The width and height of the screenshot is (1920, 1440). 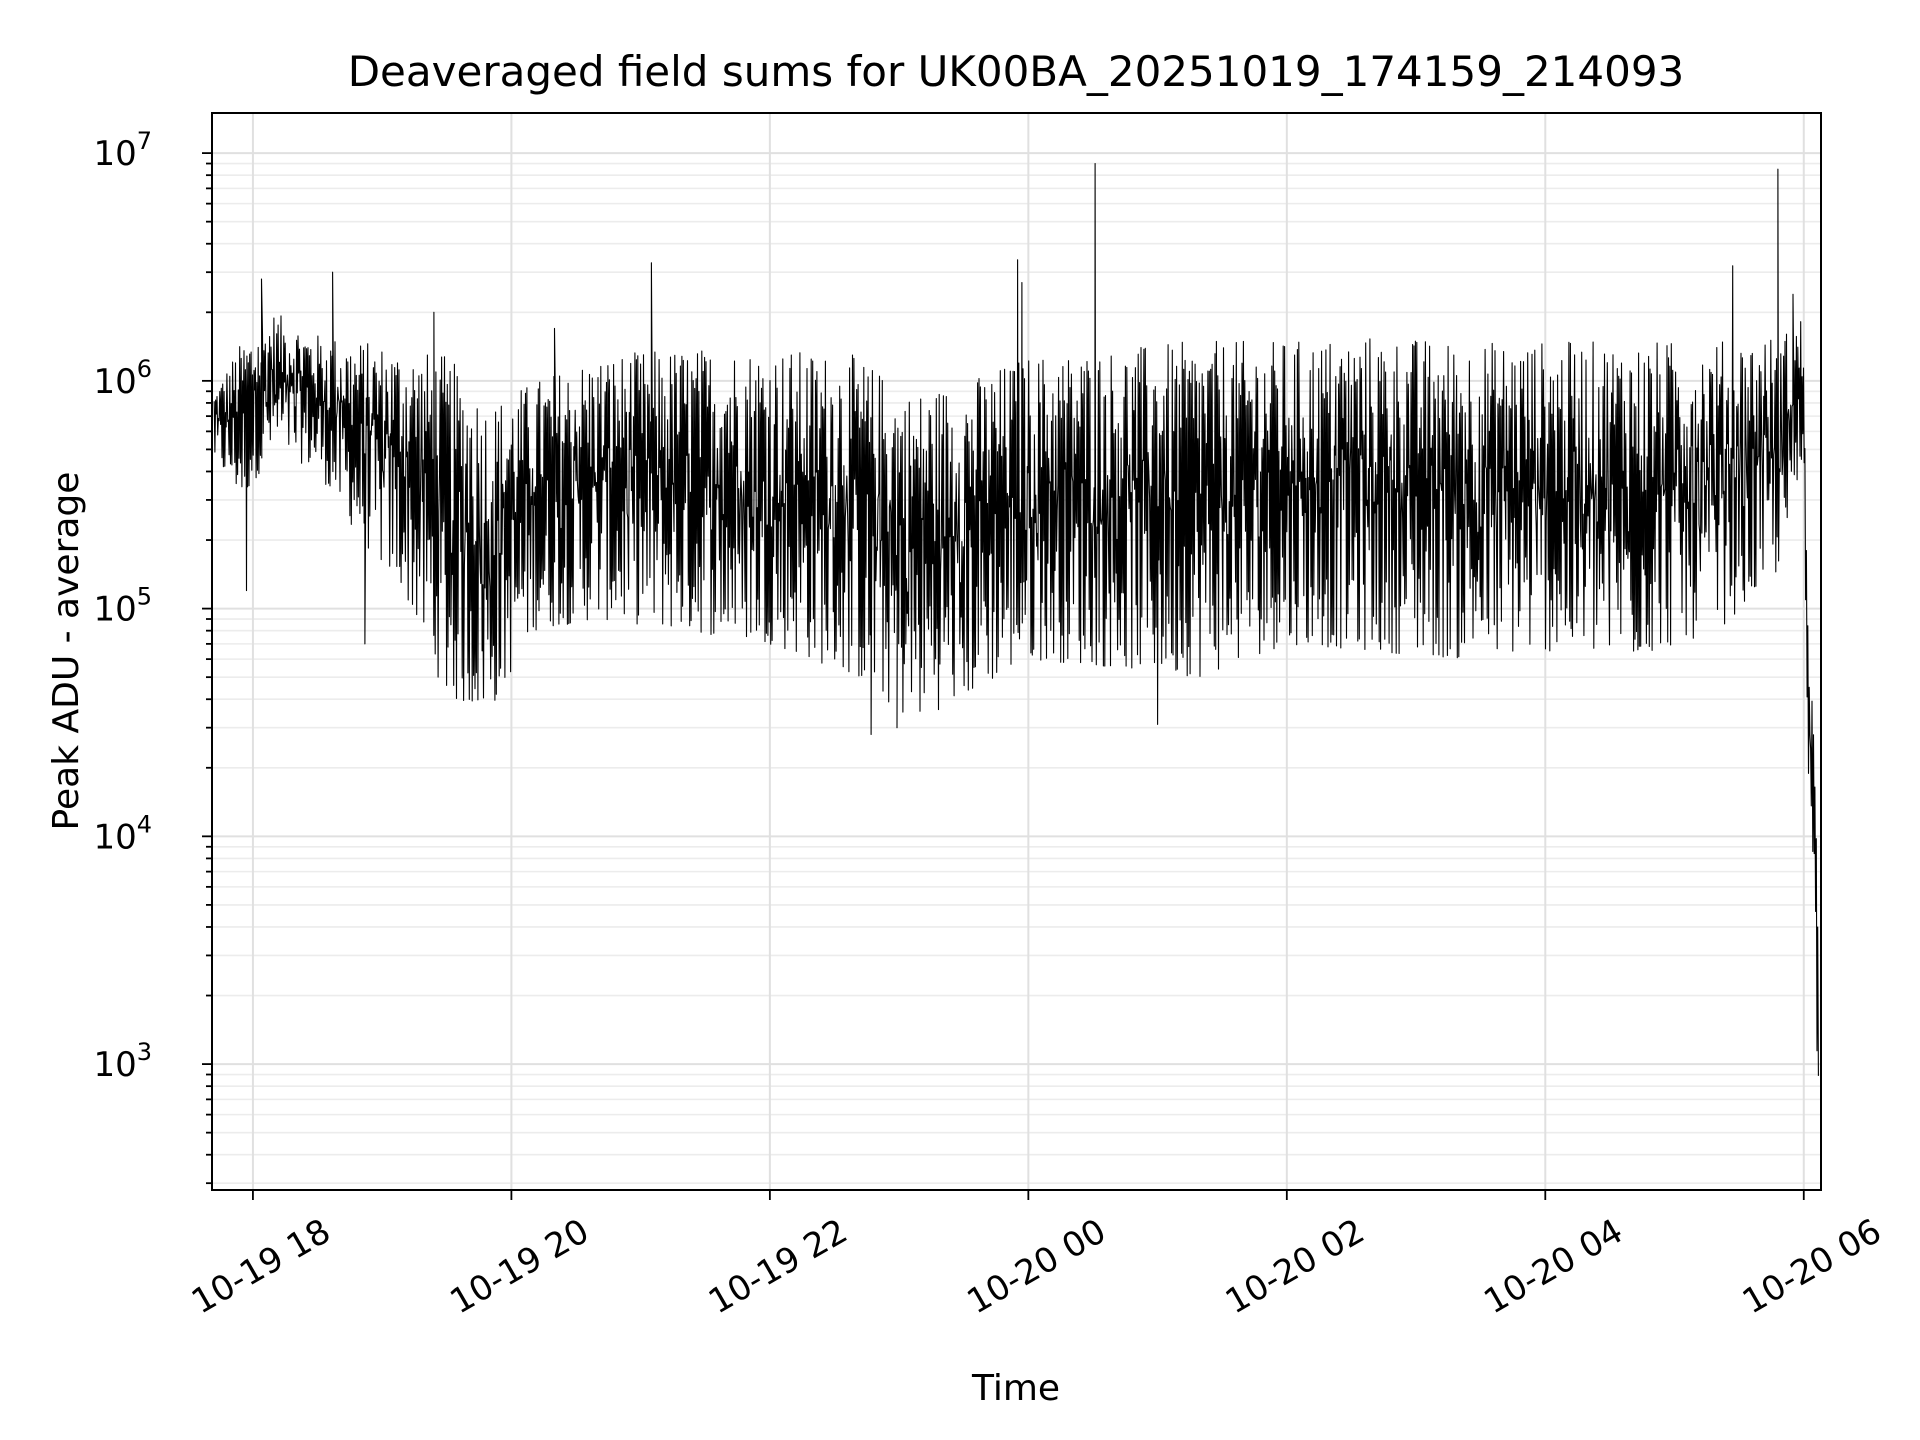 What do you see at coordinates (1553, 1266) in the screenshot?
I see `x-tick-label: 10-20 04` at bounding box center [1553, 1266].